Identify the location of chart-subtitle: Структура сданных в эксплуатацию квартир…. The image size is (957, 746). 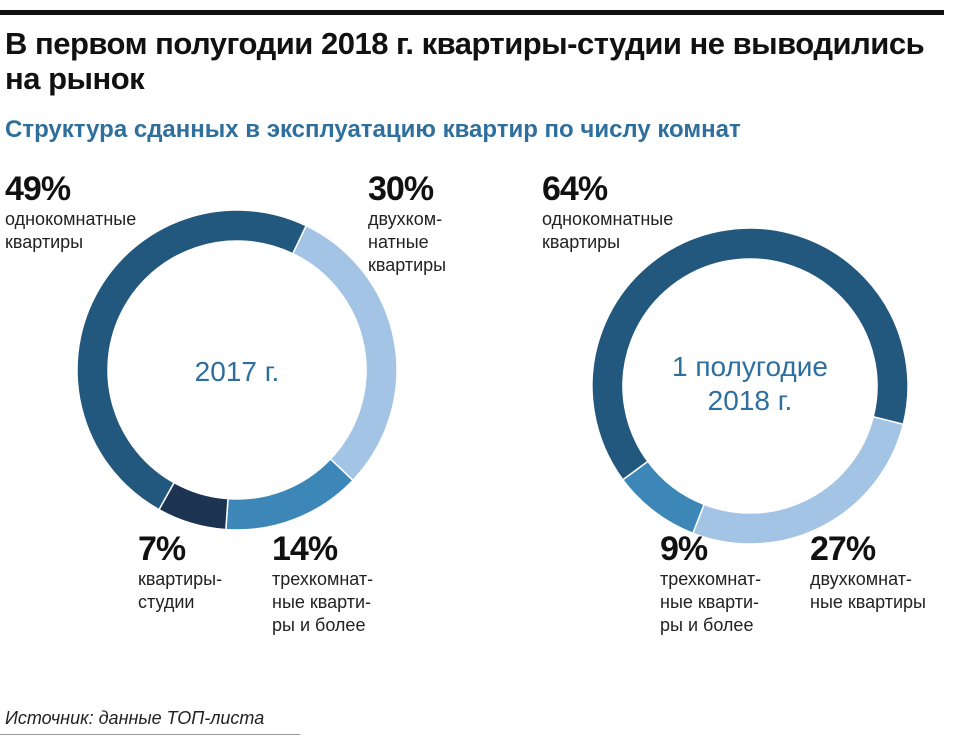
(373, 129).